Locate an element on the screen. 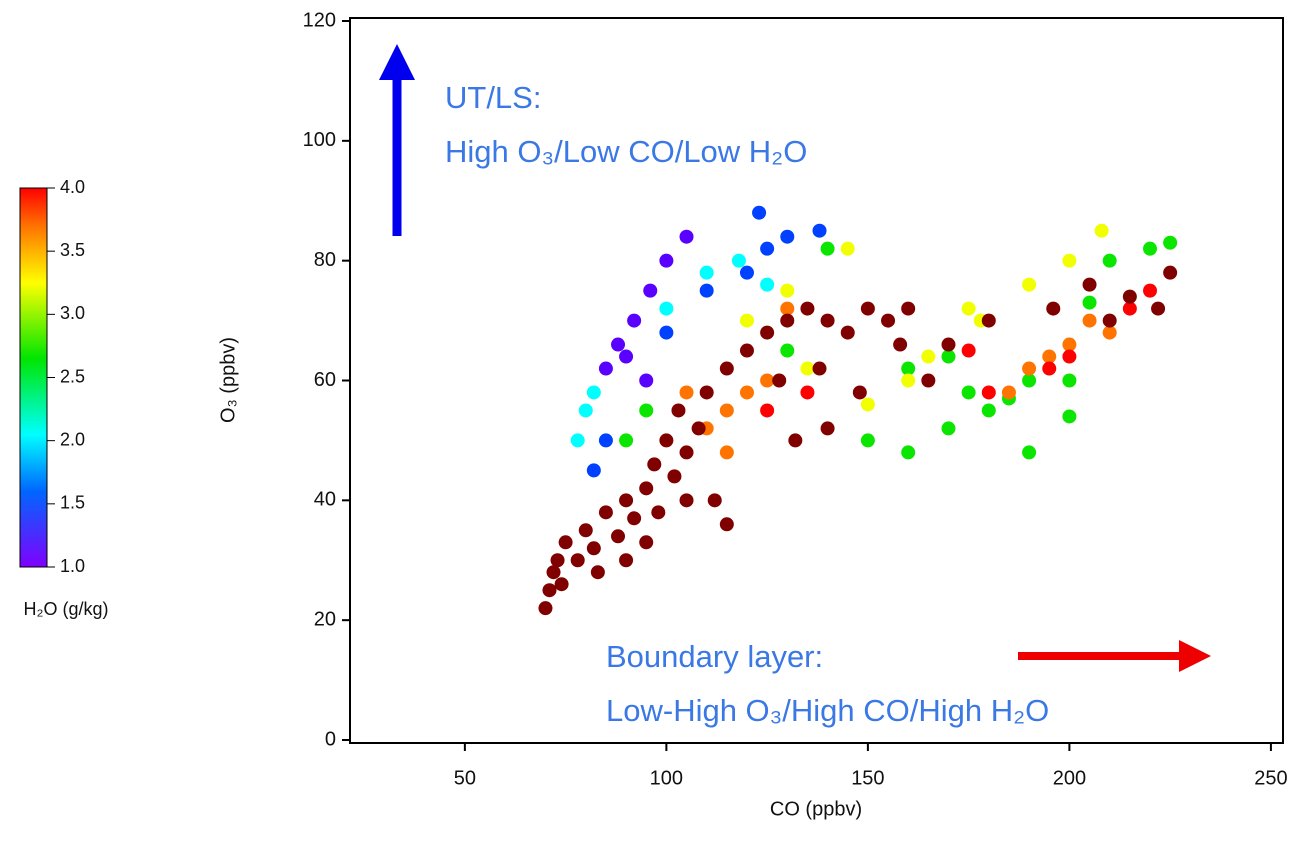 This screenshot has width=1301, height=860. y-tick-label: 40 is located at coordinates (325, 500).